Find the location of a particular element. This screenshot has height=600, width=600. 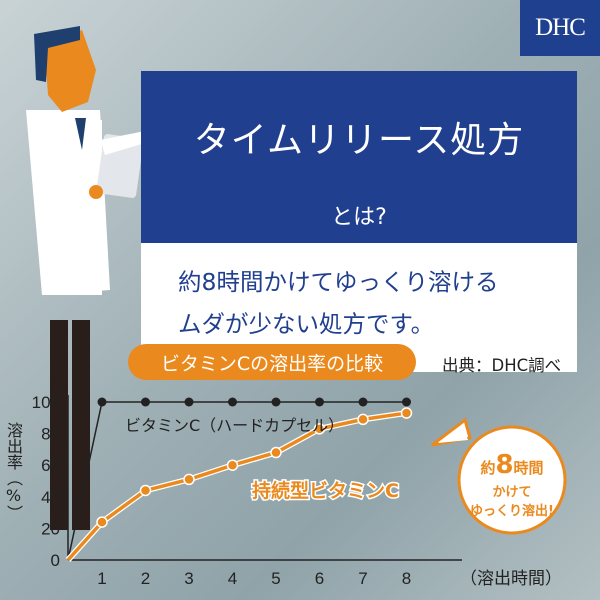

series-label-sustained: 持続型ビタミンC is located at coordinates (325, 490).